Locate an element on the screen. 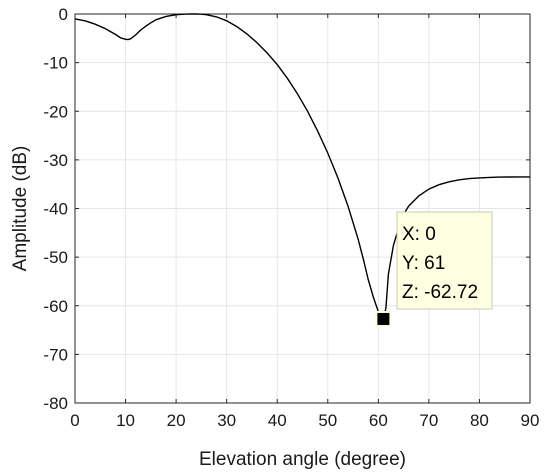 The width and height of the screenshot is (550, 475). y-tick-label: -30 is located at coordinates (55, 160).